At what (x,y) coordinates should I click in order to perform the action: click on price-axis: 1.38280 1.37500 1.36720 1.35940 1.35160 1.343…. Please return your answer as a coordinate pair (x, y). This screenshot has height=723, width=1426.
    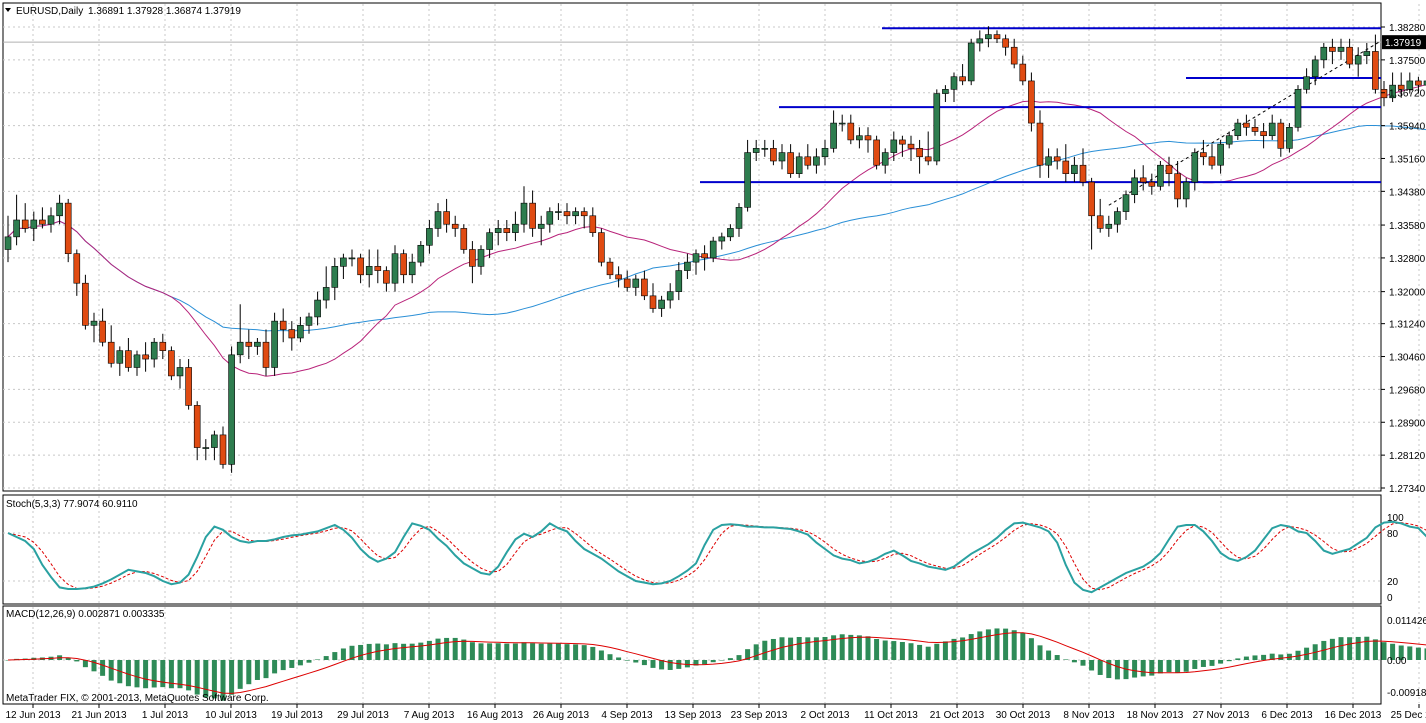
    Looking at the image, I should click on (1403, 259).